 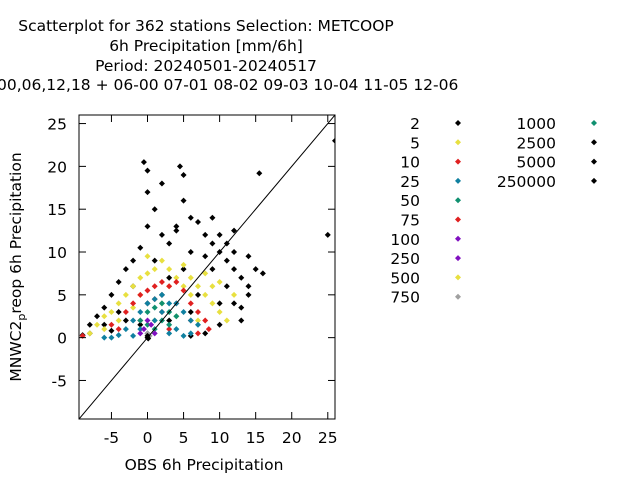 I want to click on x-tick-label: 5, so click(x=184, y=438).